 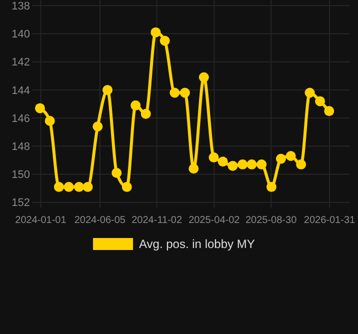 What do you see at coordinates (21, 203) in the screenshot?
I see `y-tick-label: 152` at bounding box center [21, 203].